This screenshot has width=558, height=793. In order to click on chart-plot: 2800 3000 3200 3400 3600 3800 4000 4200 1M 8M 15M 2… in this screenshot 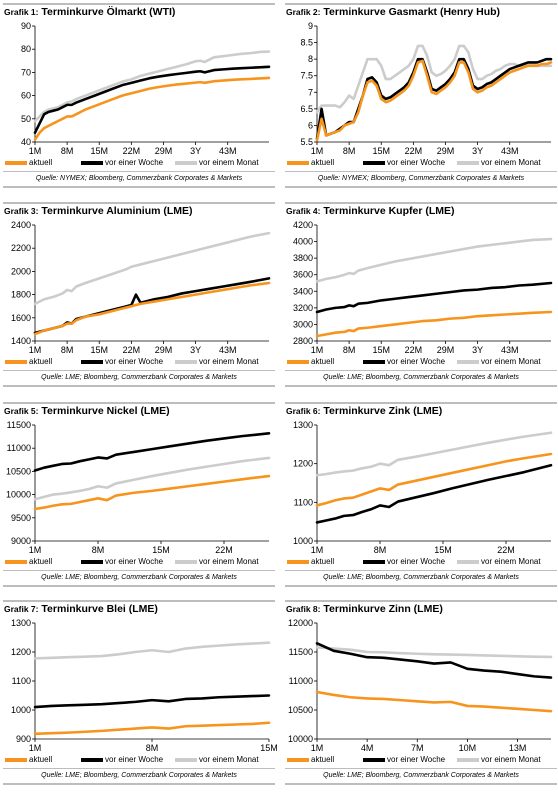, I will do `click(423, 287)`.